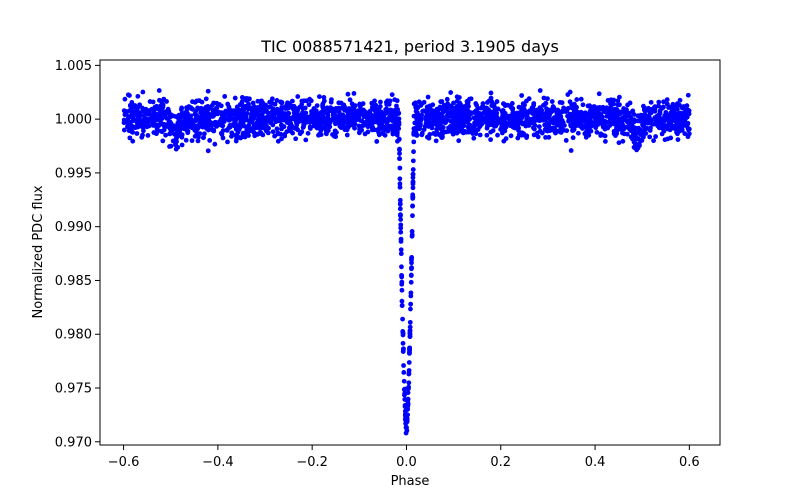 The width and height of the screenshot is (800, 500). What do you see at coordinates (500, 462) in the screenshot?
I see `x-tick-label: 0.2` at bounding box center [500, 462].